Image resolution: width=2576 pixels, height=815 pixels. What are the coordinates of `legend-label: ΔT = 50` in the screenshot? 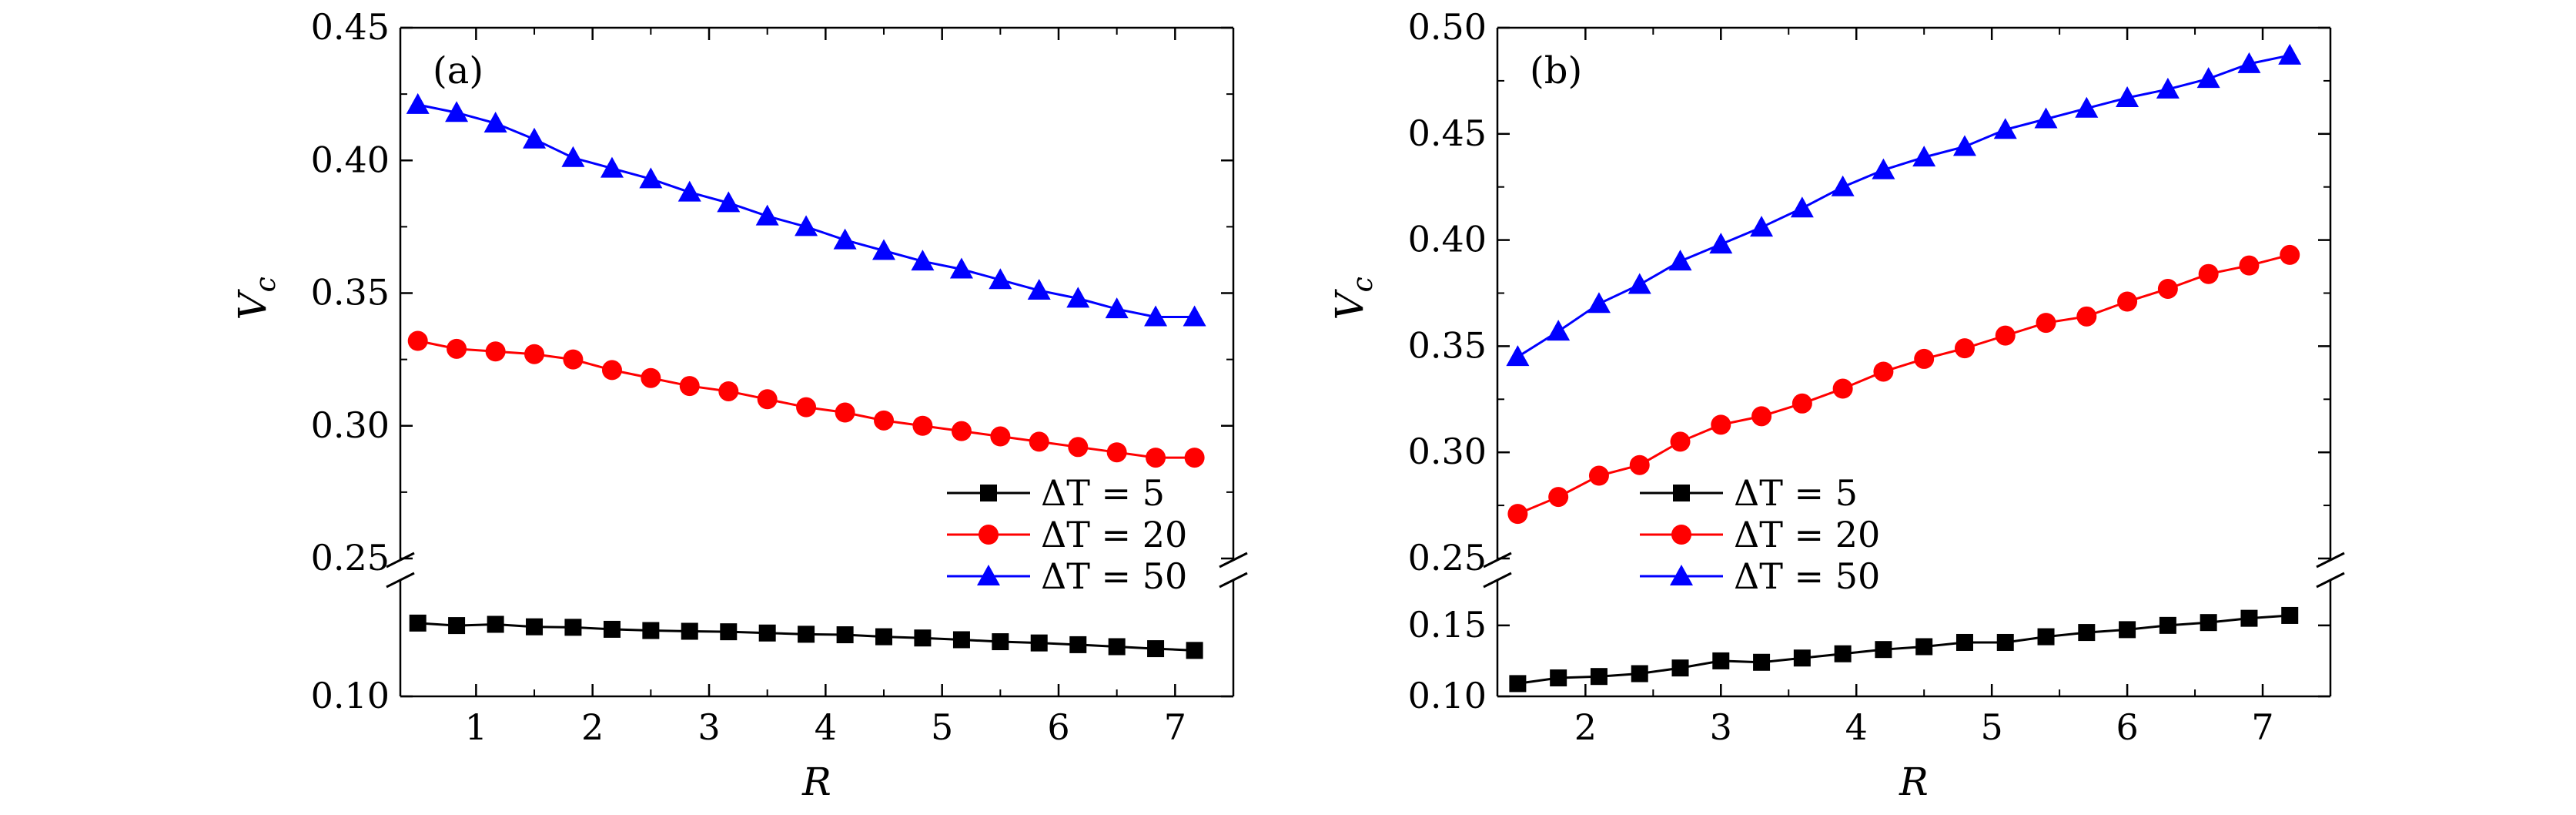 It's located at (1114, 576).